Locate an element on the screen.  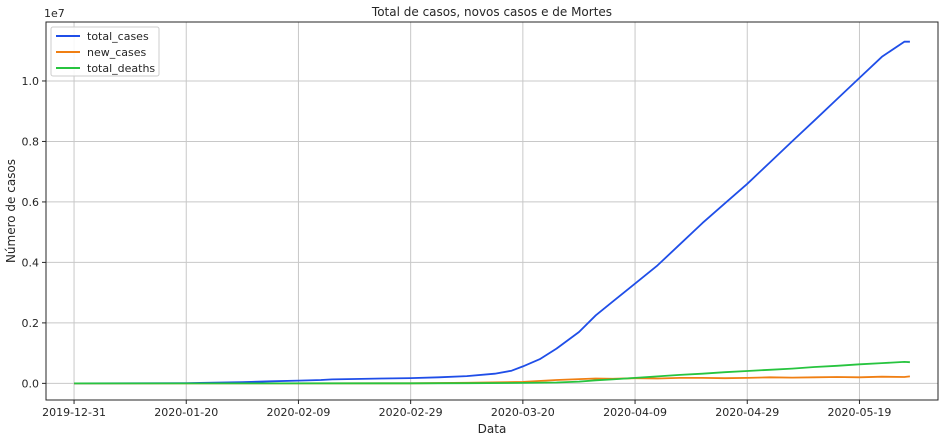
y-axis-offset-label: 1e7 is located at coordinates (54, 13).